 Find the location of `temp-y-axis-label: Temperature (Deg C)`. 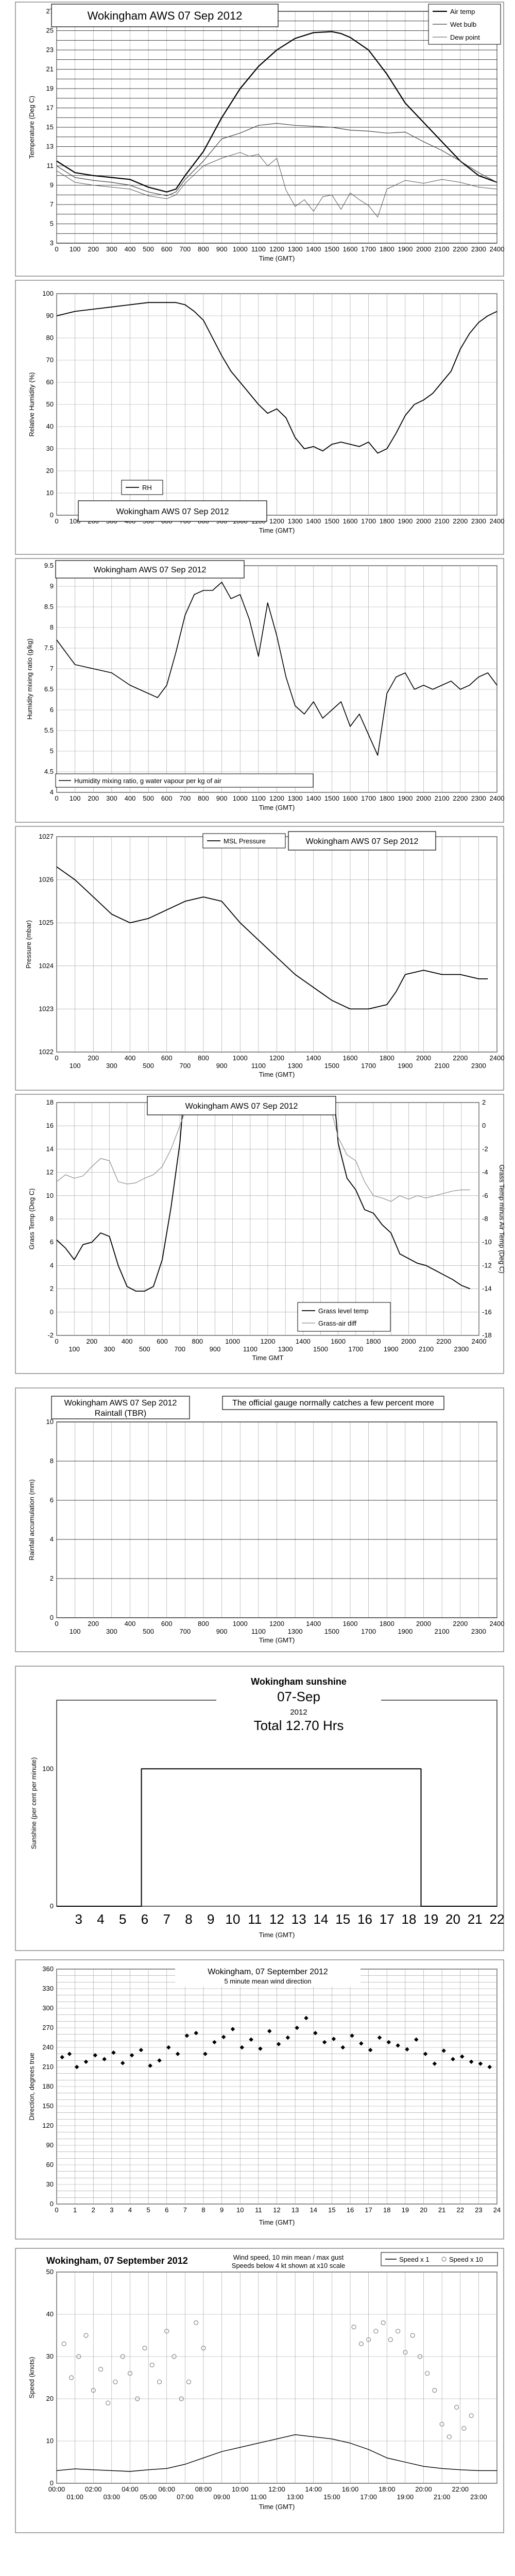

temp-y-axis-label: Temperature (Deg C) is located at coordinates (32, 127).